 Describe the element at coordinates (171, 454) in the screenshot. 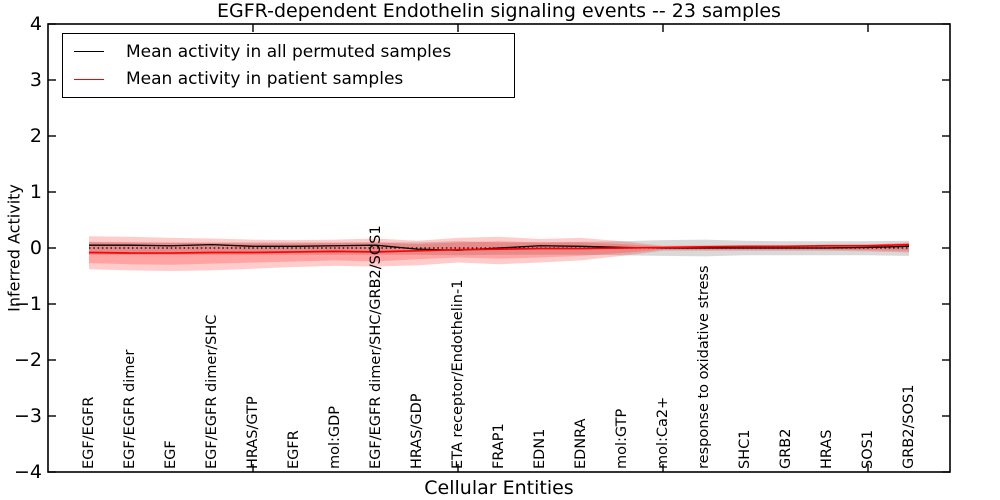

I see `entity-label: EGF` at that location.